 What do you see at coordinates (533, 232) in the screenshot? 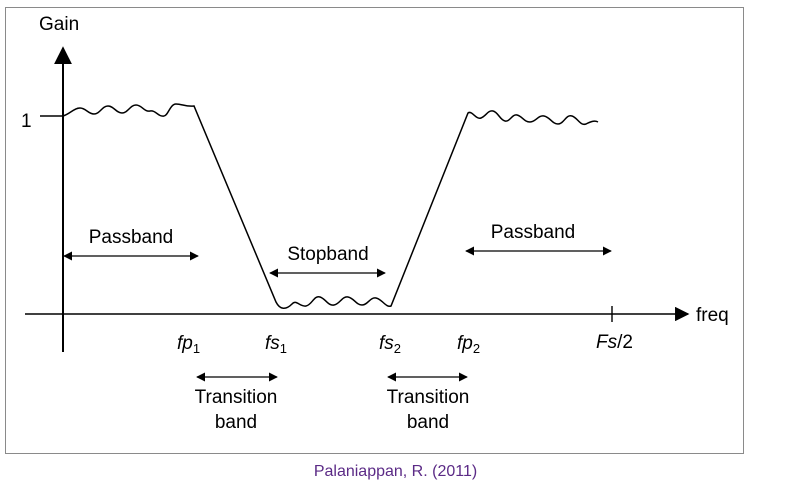
I see `passband-right-label: Passband` at bounding box center [533, 232].